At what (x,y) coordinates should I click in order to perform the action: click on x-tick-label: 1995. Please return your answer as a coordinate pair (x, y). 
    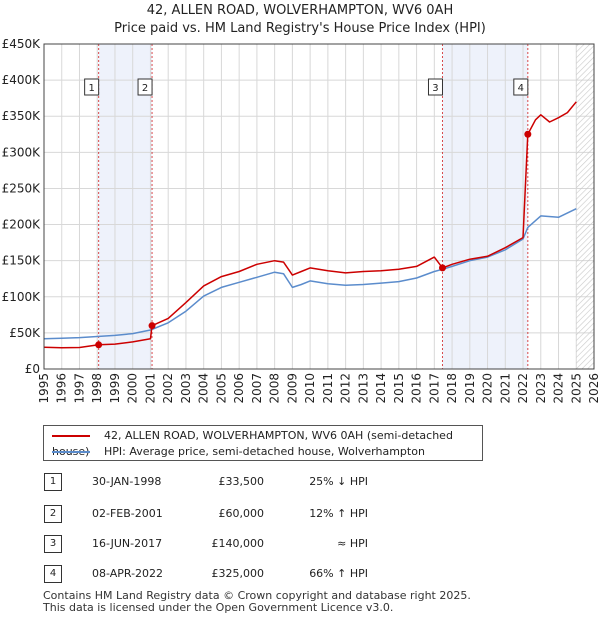
    Looking at the image, I should click on (44, 388).